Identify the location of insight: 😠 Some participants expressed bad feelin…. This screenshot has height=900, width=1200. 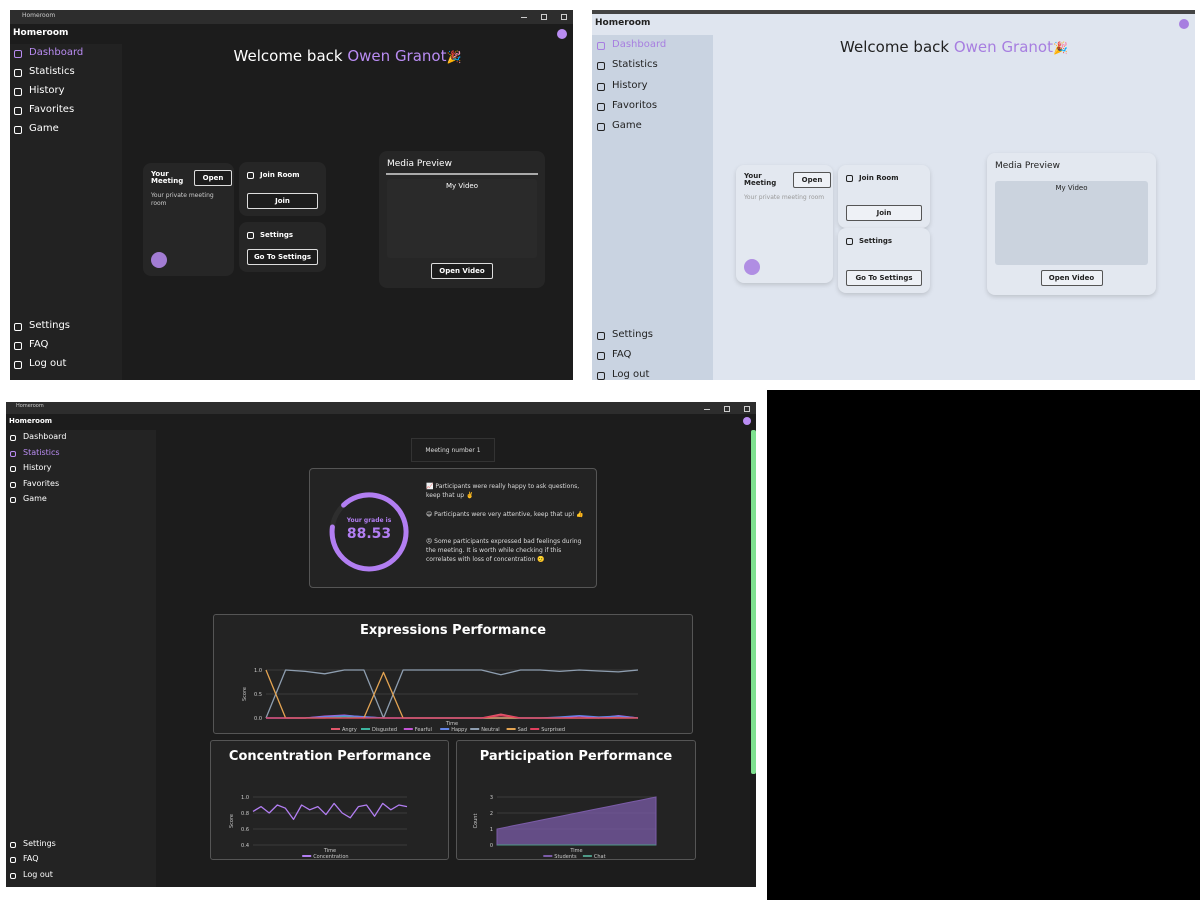
(504, 550).